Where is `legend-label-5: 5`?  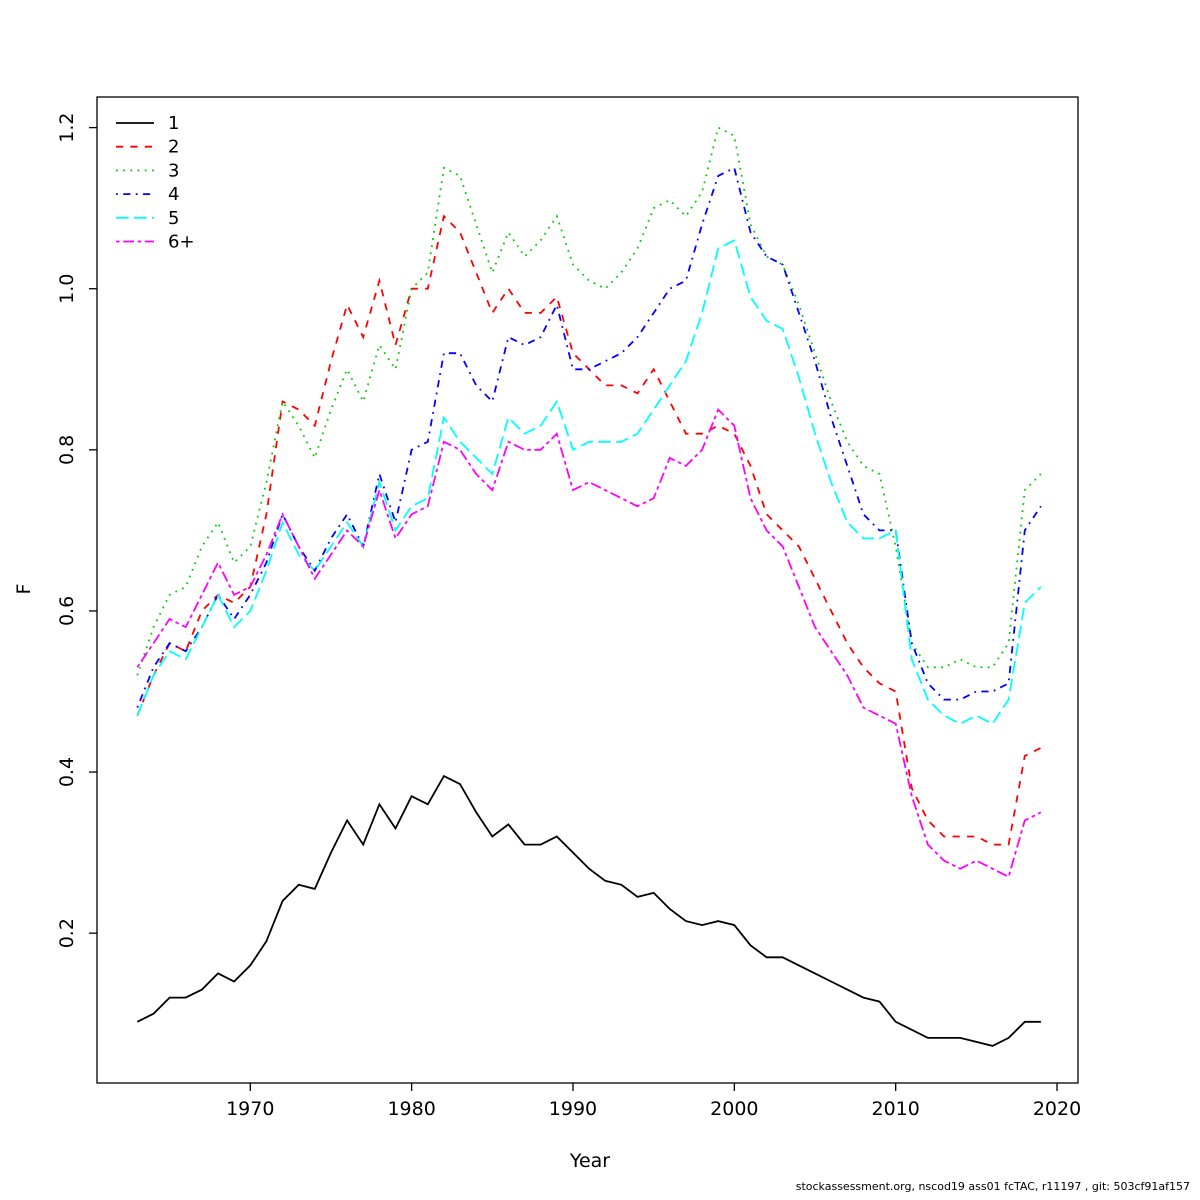
legend-label-5: 5 is located at coordinates (173, 218).